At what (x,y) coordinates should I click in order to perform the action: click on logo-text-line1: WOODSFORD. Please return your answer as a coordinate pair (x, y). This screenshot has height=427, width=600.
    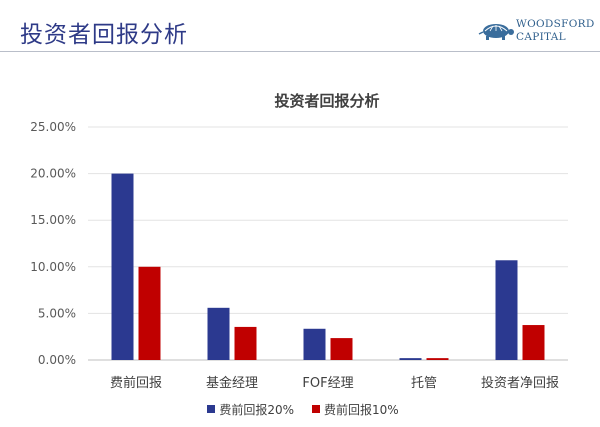
    Looking at the image, I should click on (555, 24).